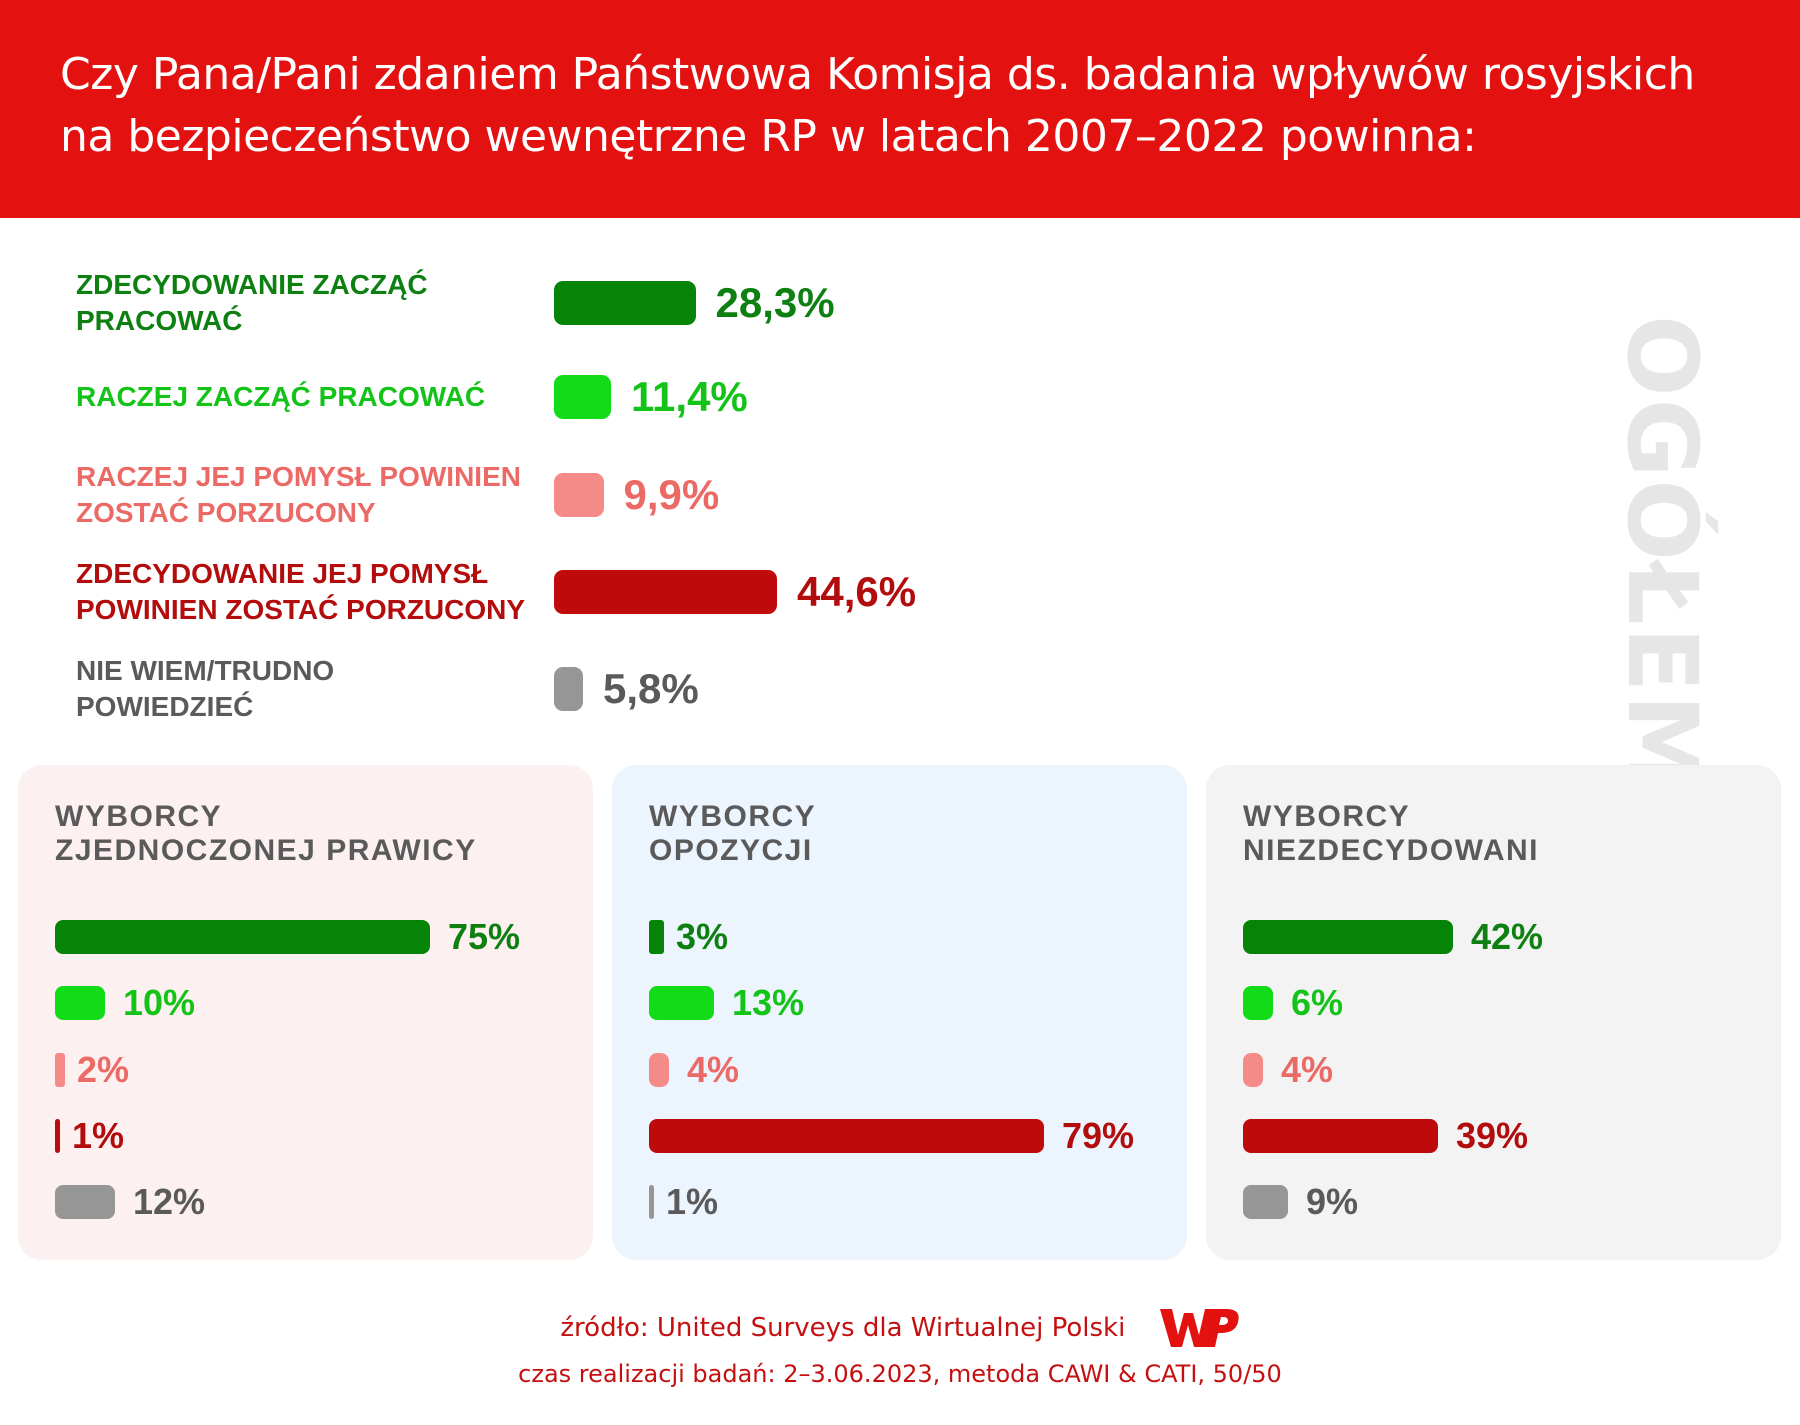  Describe the element at coordinates (226, 512) in the screenshot. I see `main-label-rather-abandon-line: ZOSTAĆ PORZUCONY` at that location.